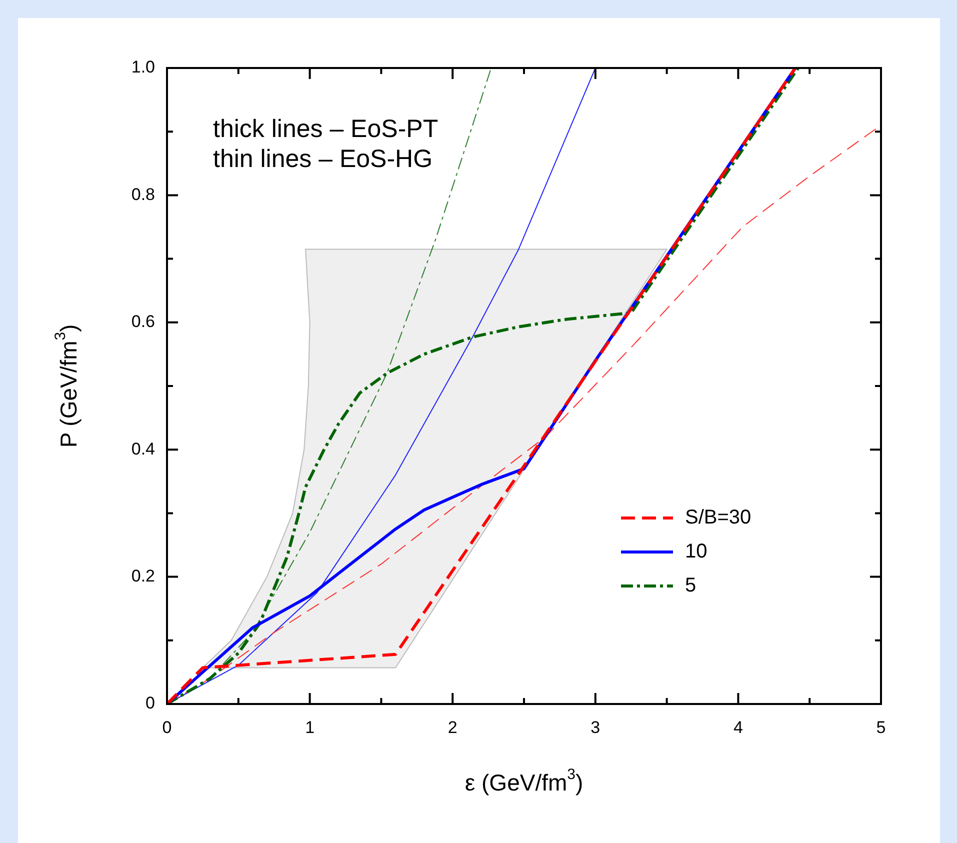  What do you see at coordinates (718, 517) in the screenshot?
I see `legend-label: S/B=30` at bounding box center [718, 517].